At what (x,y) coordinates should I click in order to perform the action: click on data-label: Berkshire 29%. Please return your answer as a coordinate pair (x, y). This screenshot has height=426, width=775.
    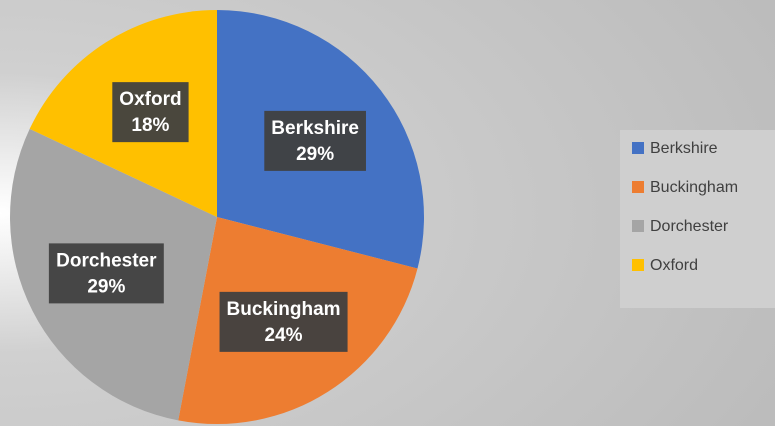
    Looking at the image, I should click on (315, 140).